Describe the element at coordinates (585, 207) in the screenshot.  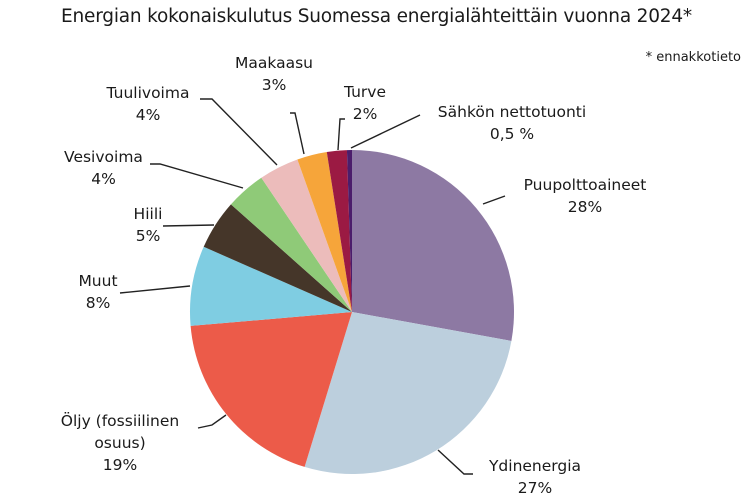
I see `label-value: 28%` at that location.